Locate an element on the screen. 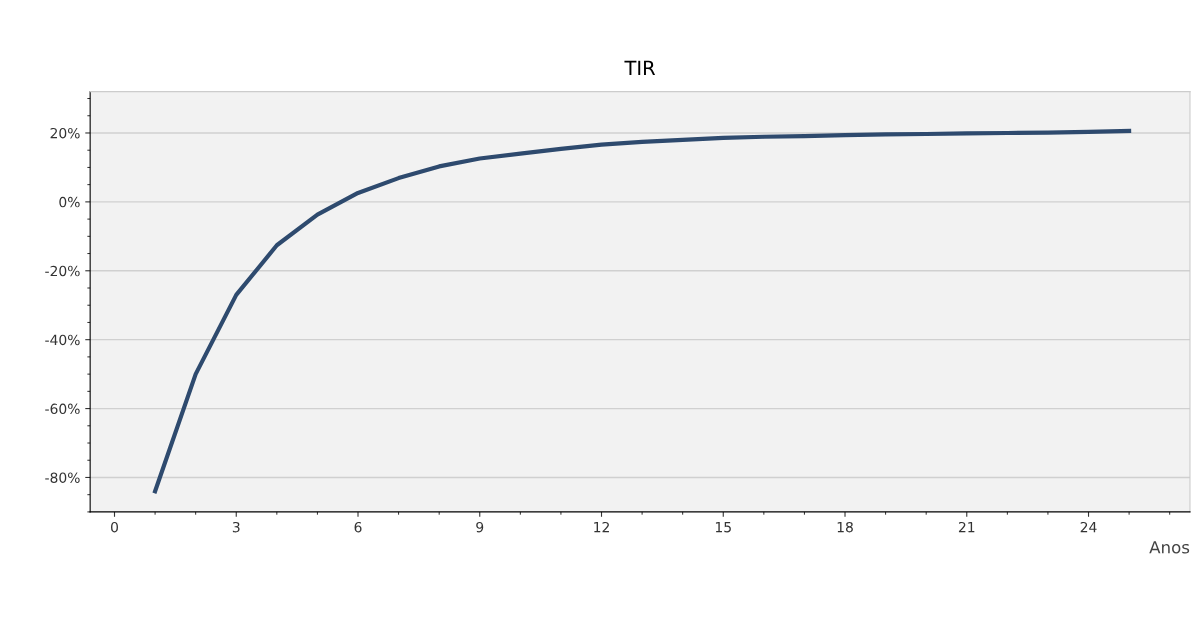 The height and width of the screenshot is (632, 1202). x-tick-label: 21 is located at coordinates (966, 527).